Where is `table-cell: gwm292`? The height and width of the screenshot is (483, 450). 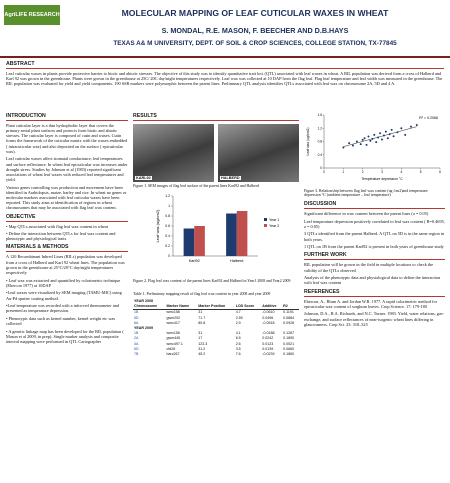 table-cell: gwm292 is located at coordinates (173, 317).